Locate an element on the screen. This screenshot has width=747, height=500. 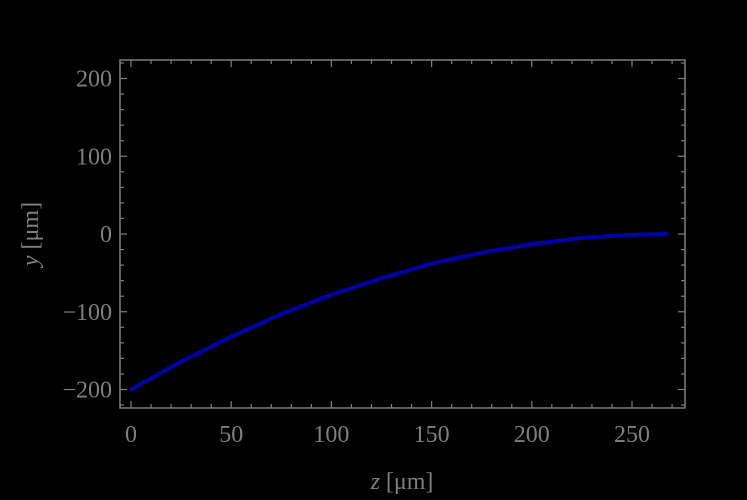
x-tick-label: 100 is located at coordinates (331, 435).